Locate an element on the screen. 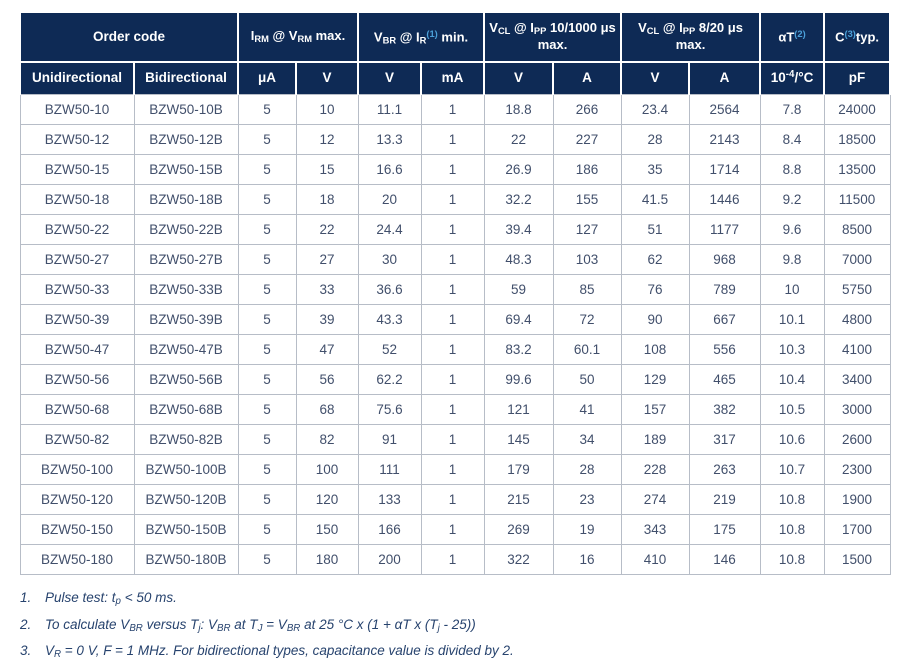 This screenshot has height=667, width=902. cell-vrm: 12 is located at coordinates (327, 139).